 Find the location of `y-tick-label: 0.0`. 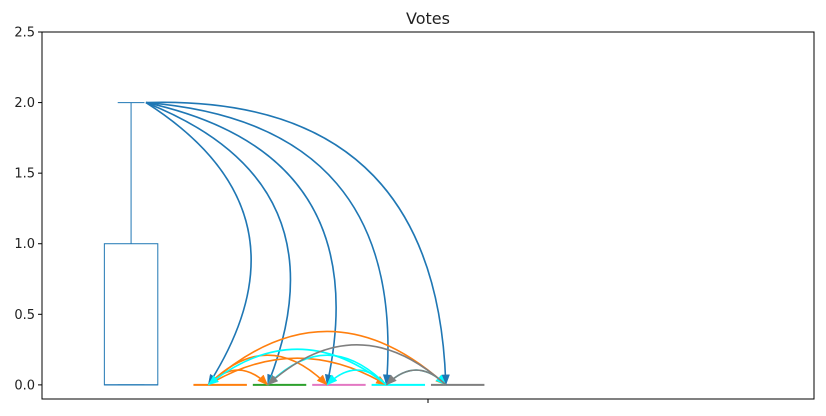

y-tick-label: 0.0 is located at coordinates (24, 385).